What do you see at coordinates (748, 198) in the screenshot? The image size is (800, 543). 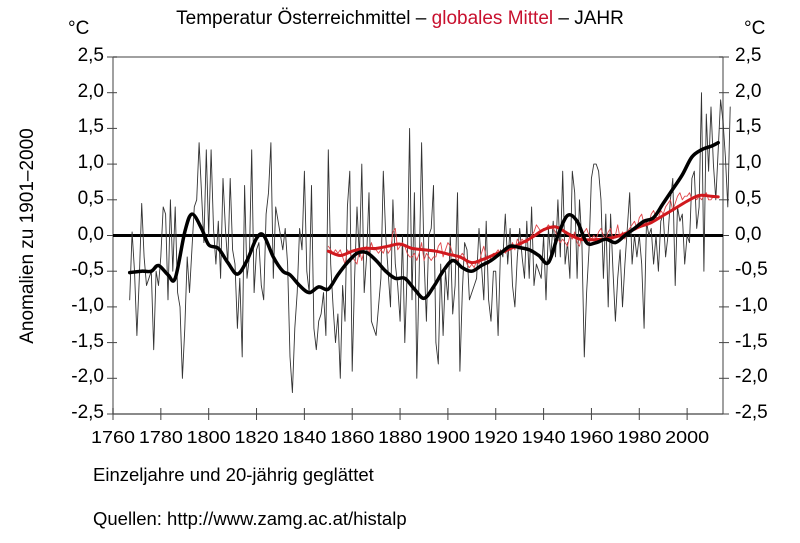 I see `y-tick-label-right: 0,5` at bounding box center [748, 198].